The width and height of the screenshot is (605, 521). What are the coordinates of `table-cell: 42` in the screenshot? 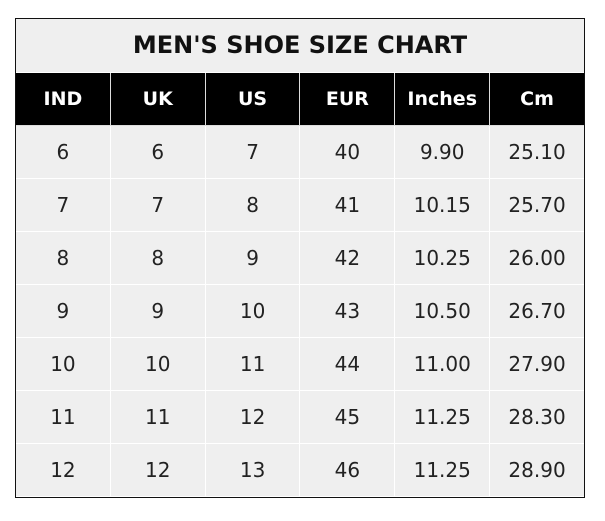 It's located at (348, 258).